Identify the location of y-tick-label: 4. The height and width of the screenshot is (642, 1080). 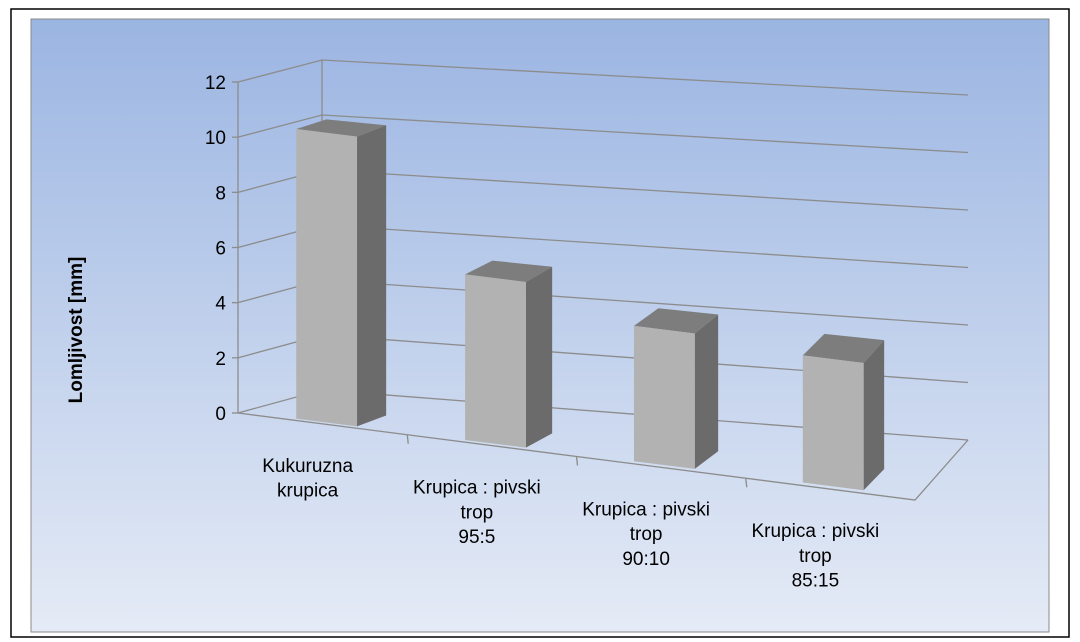
(220, 304).